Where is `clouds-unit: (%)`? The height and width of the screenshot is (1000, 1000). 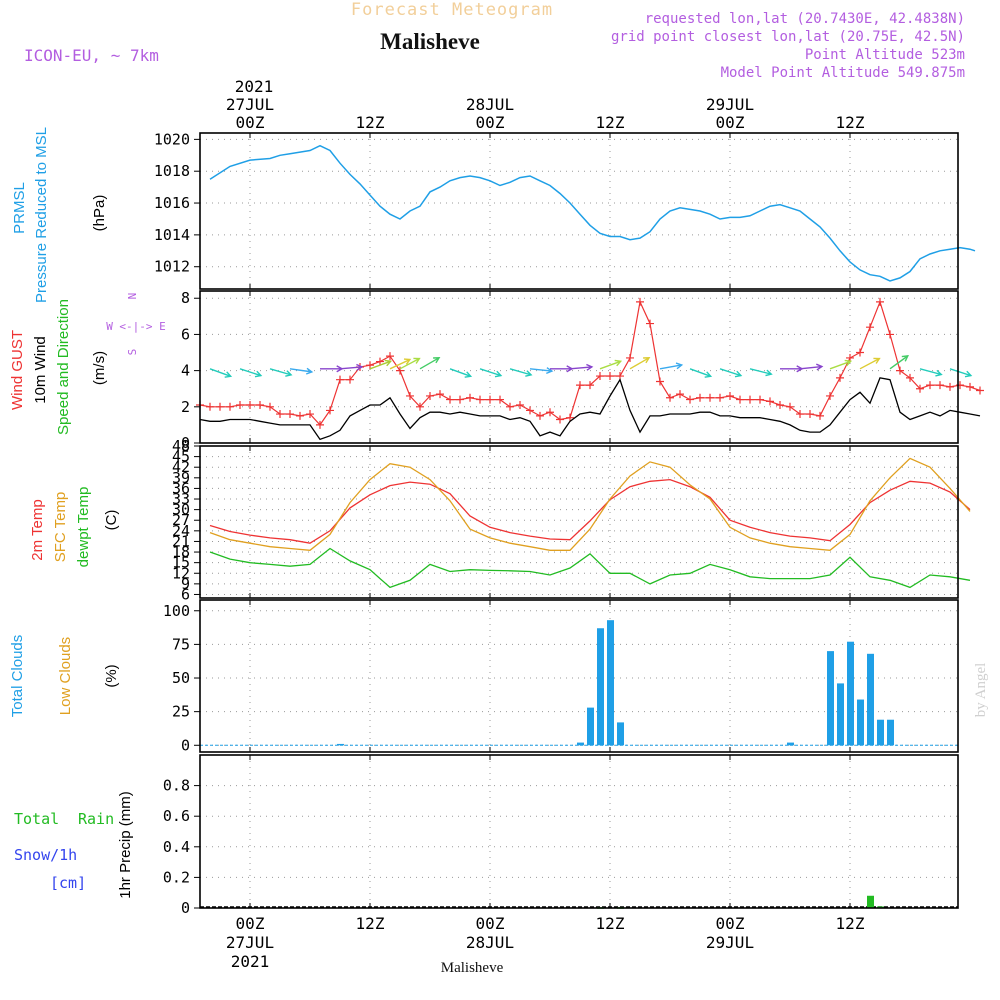 clouds-unit: (%) is located at coordinates (111, 675).